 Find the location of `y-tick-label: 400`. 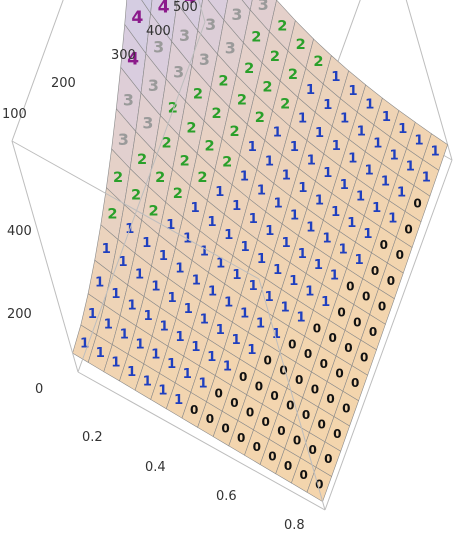

y-tick-label: 400 is located at coordinates (158, 31).